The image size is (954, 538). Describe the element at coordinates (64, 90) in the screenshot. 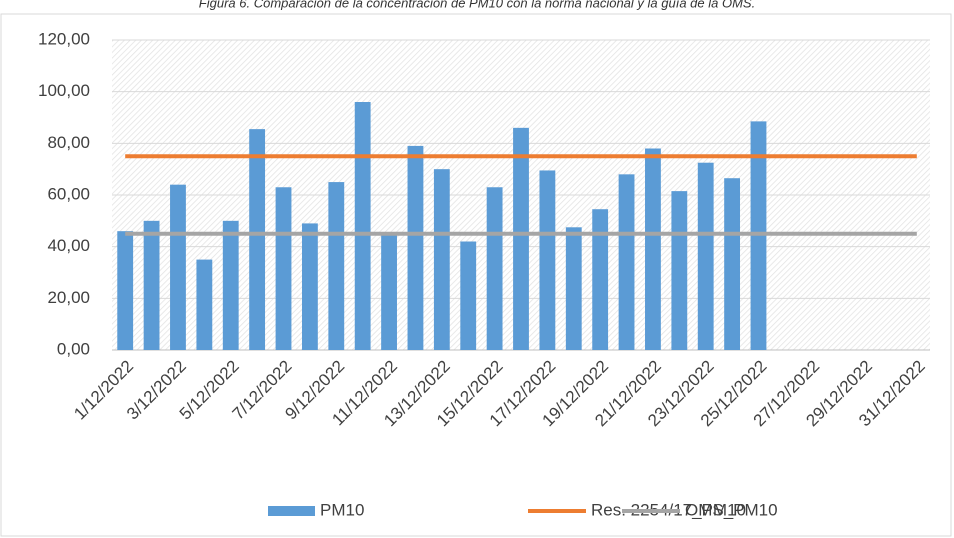

I see `y-tick-label: 100,00` at that location.